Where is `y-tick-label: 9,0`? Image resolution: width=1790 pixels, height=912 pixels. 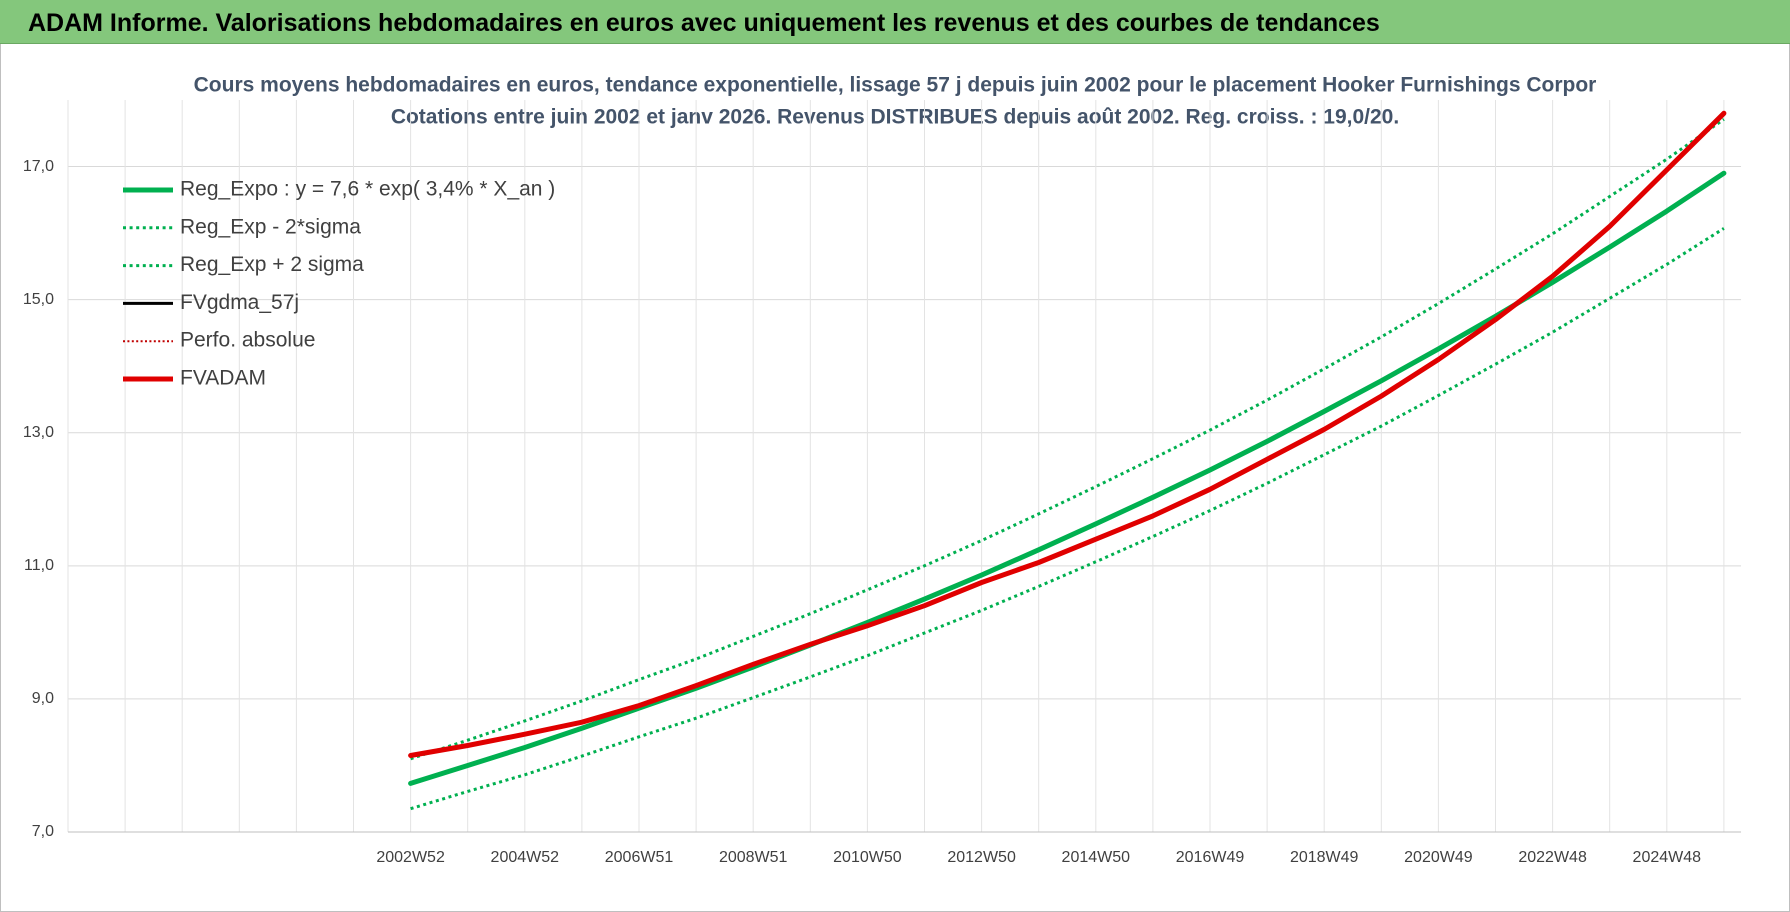 y-tick-label: 9,0 is located at coordinates (43, 698).